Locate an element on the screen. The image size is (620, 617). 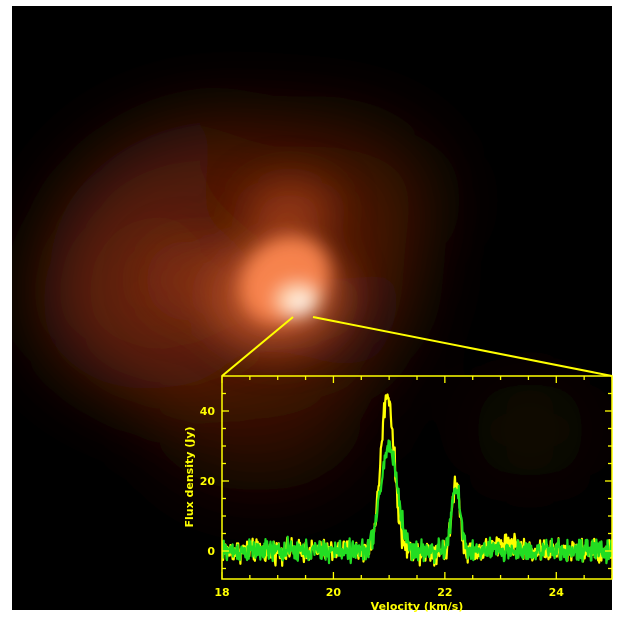
zoom-connector-right is located at coordinates (462, 346).